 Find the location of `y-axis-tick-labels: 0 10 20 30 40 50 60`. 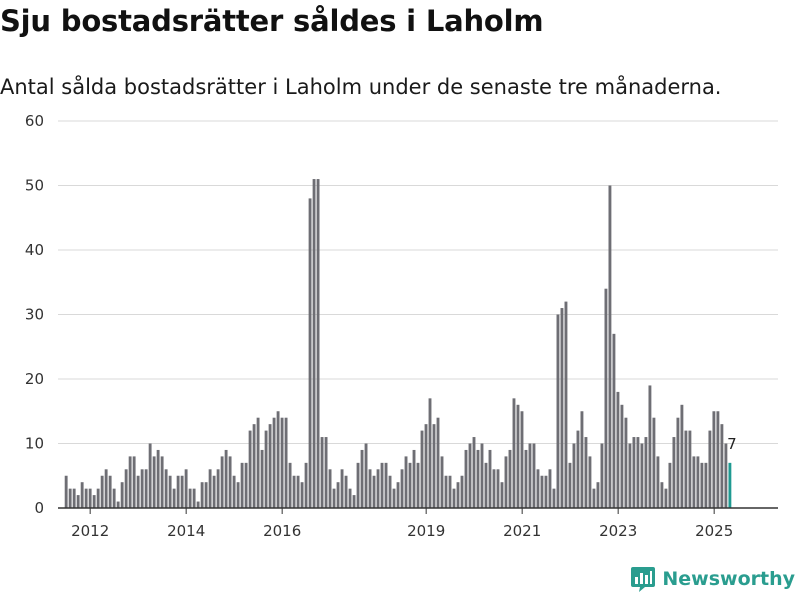

y-axis-tick-labels: 0 10 20 30 40 50 60 is located at coordinates (34, 314).